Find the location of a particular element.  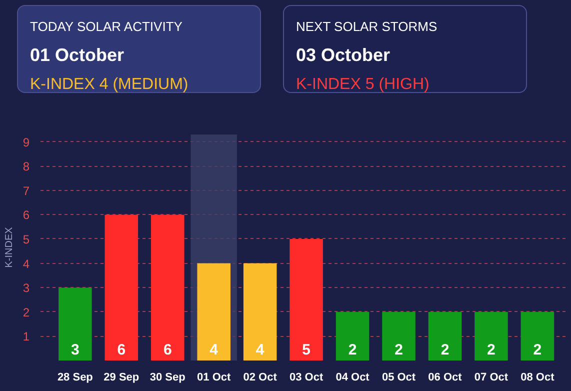

text: 01 October is located at coordinates (78, 55).